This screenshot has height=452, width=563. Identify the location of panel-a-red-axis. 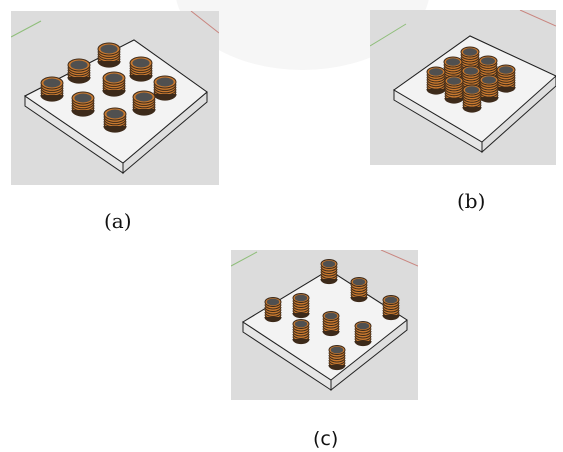
(204, 22).